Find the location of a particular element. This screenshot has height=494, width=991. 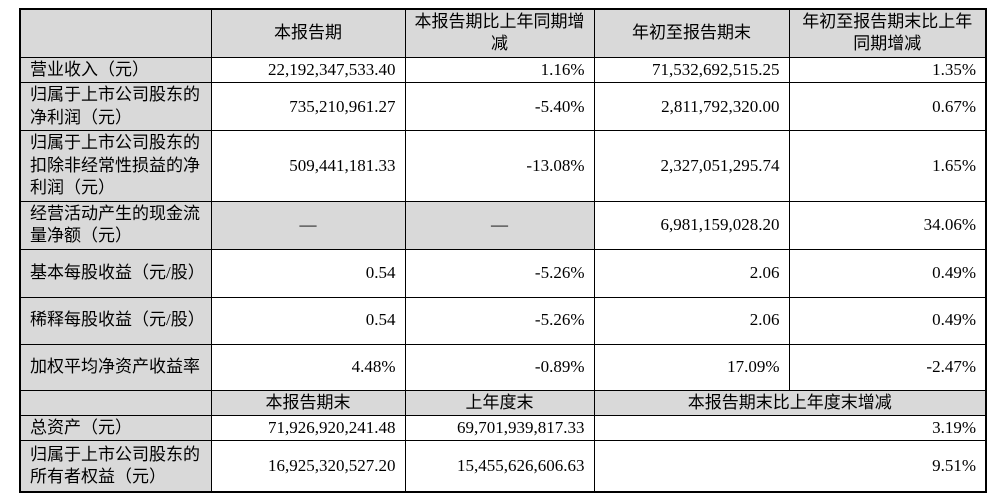

value-cell: 69,701,939,817.33 is located at coordinates (499, 428).